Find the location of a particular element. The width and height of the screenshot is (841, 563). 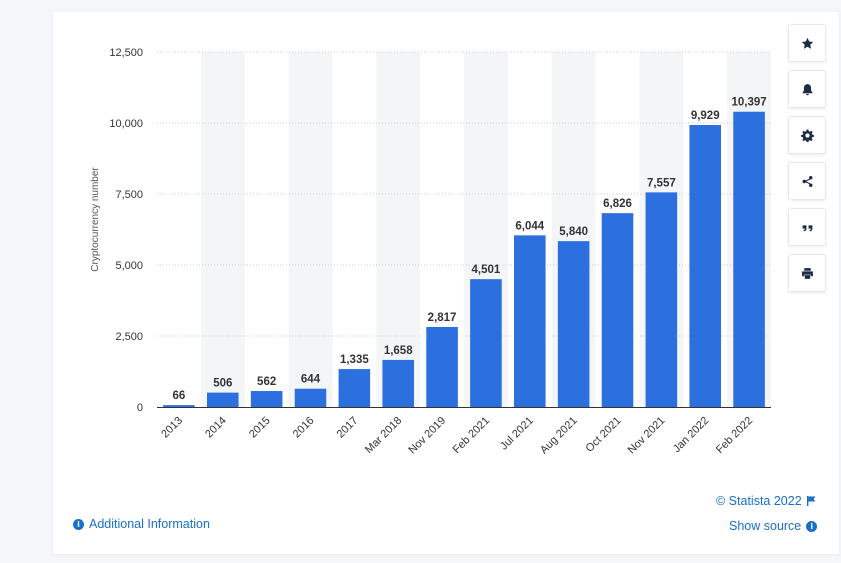

x-tick-label: Feb 2021 is located at coordinates (471, 435).